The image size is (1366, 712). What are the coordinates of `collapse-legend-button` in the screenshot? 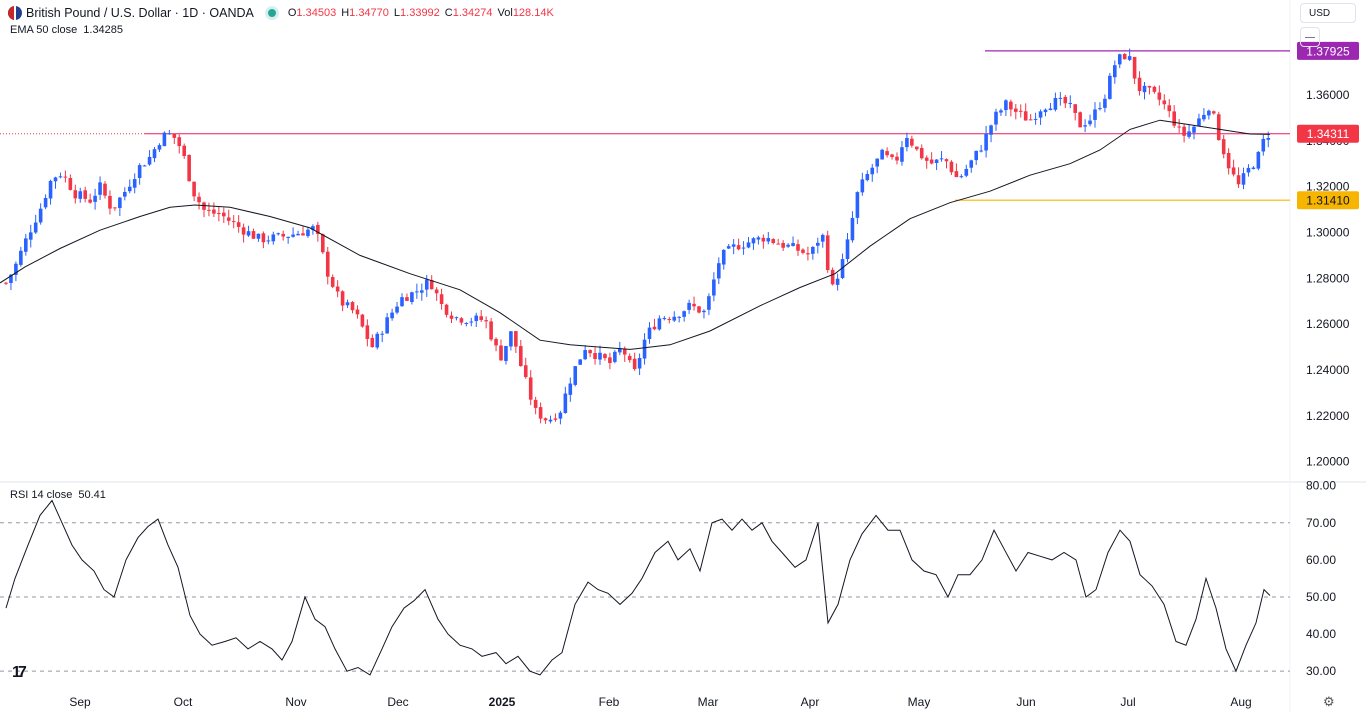 It's located at (1310, 37).